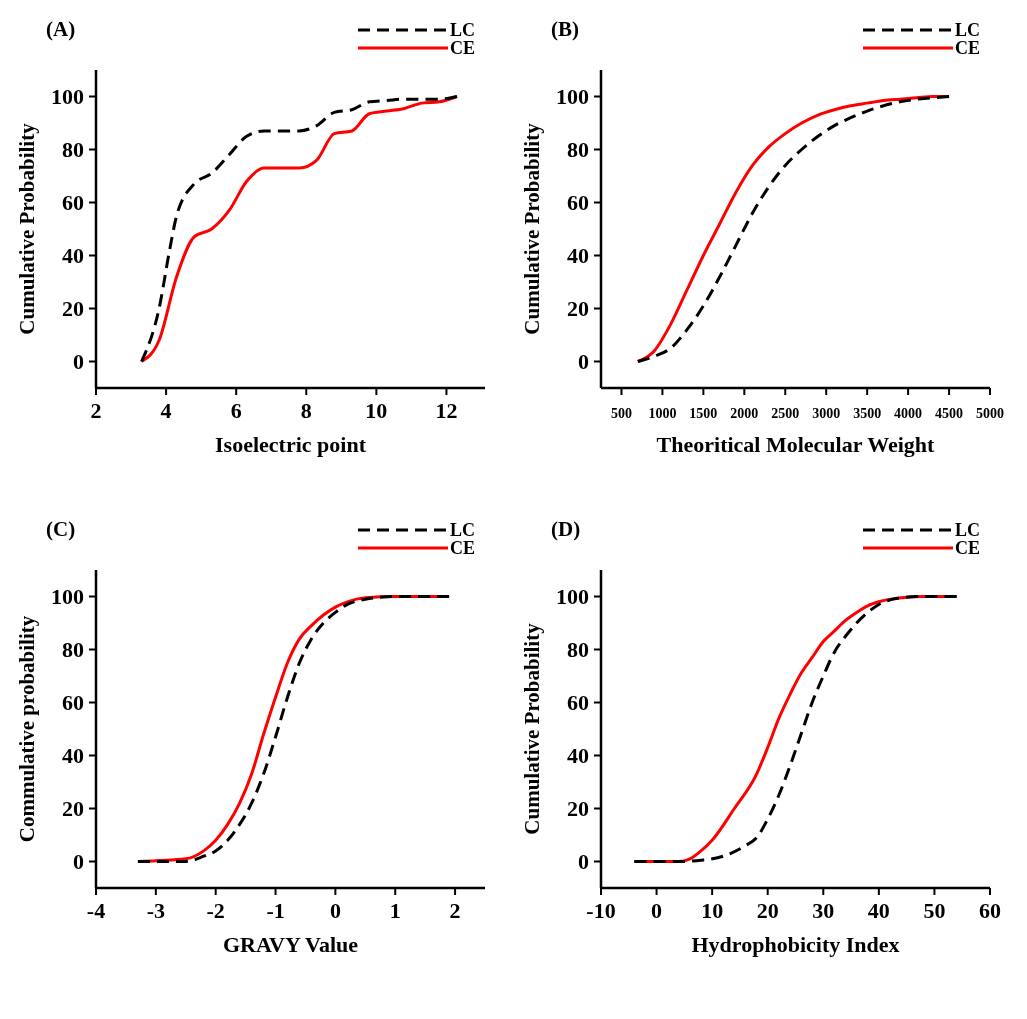  What do you see at coordinates (395, 910) in the screenshot?
I see `x-tick-label: 1` at bounding box center [395, 910].